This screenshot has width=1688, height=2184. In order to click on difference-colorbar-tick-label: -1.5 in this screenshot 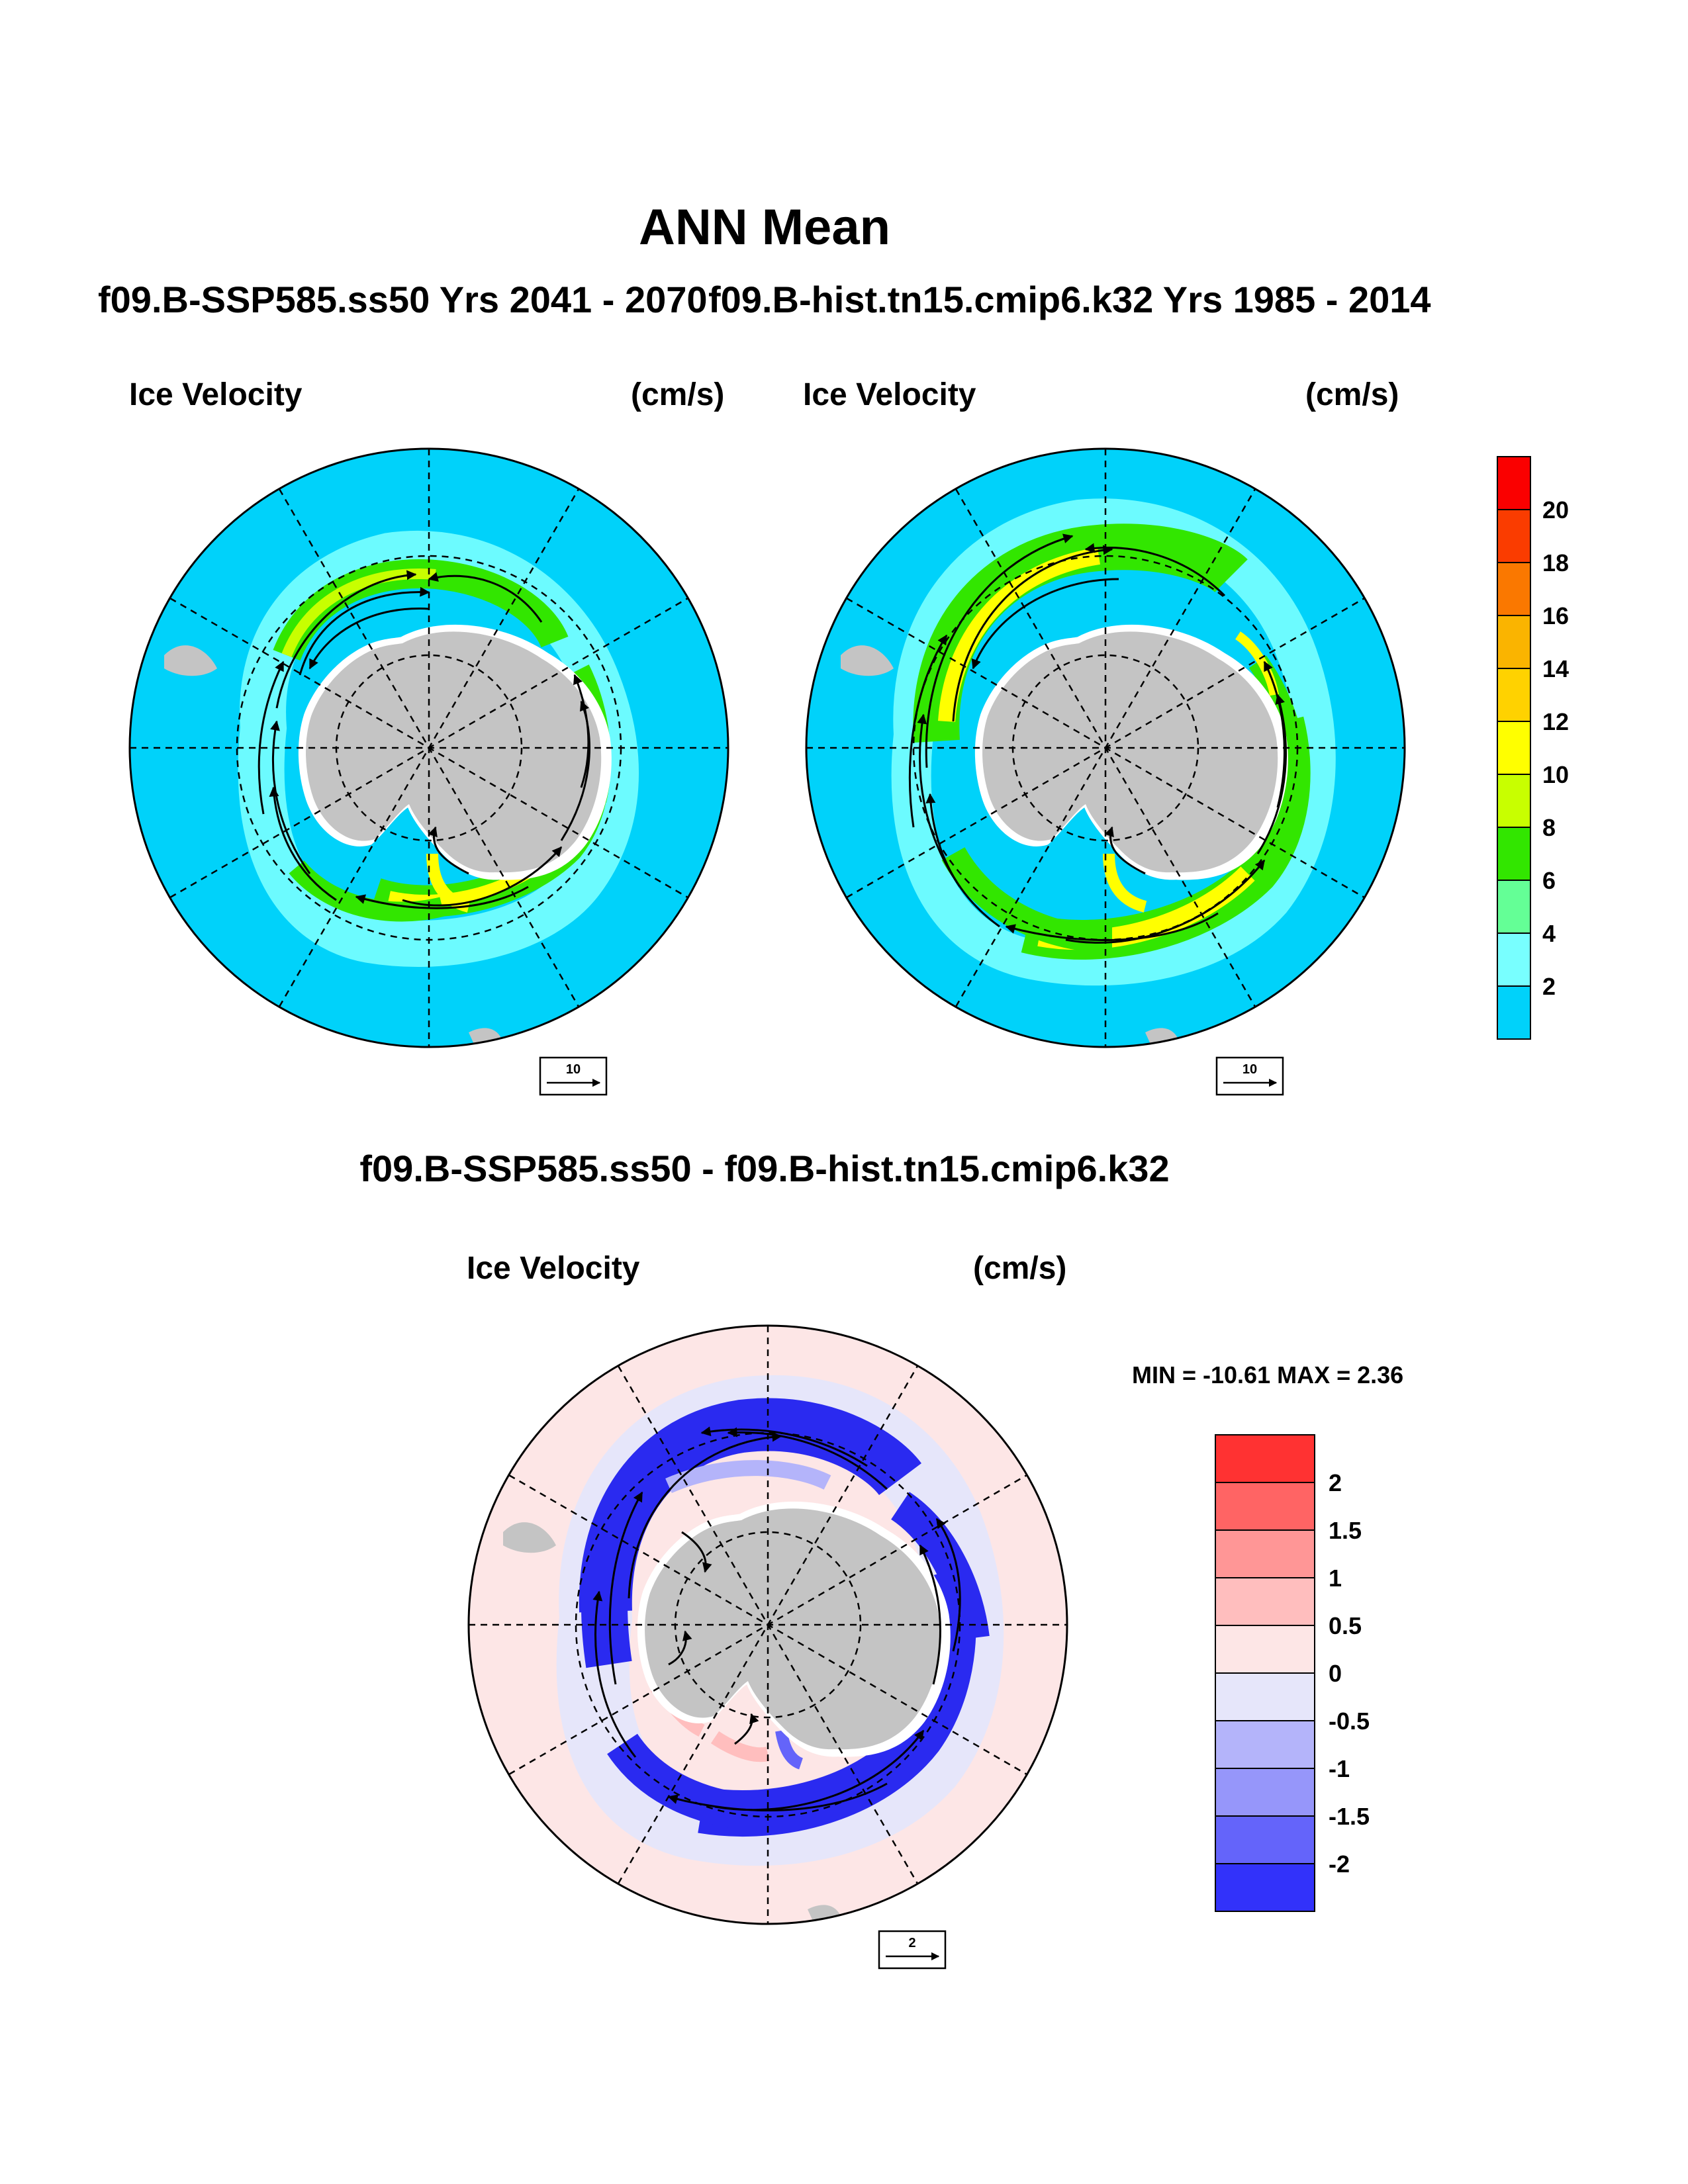, I will do `click(1349, 1817)`.